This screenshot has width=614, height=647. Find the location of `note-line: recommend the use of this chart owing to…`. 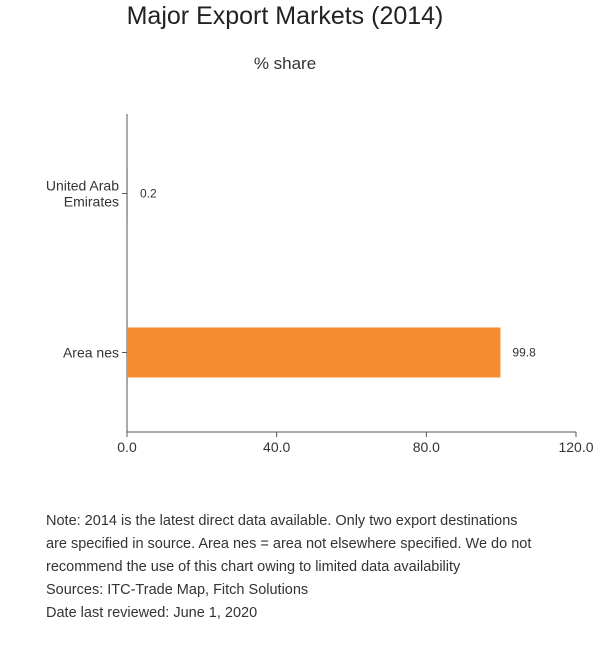

note-line: recommend the use of this chart owing to… is located at coordinates (253, 567).